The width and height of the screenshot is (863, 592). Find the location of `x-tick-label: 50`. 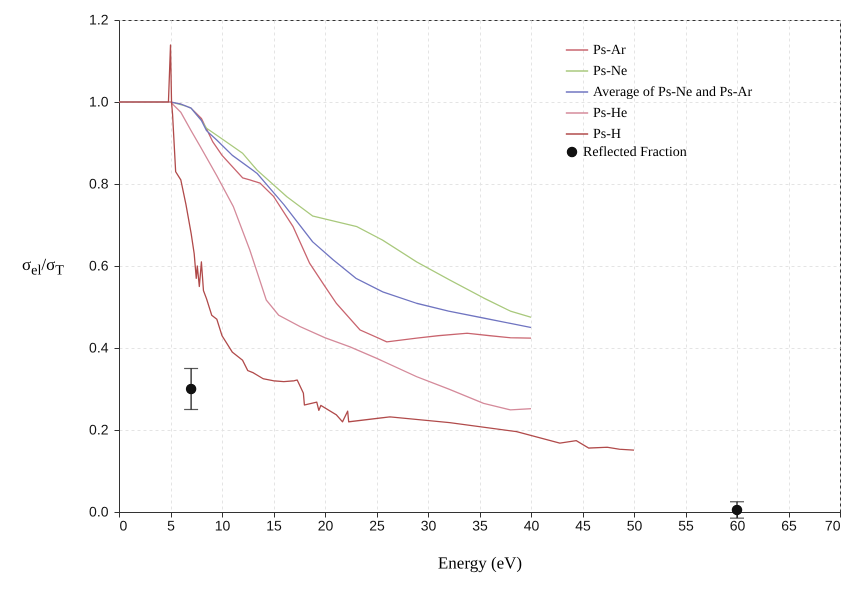

x-tick-label: 50 is located at coordinates (634, 526).